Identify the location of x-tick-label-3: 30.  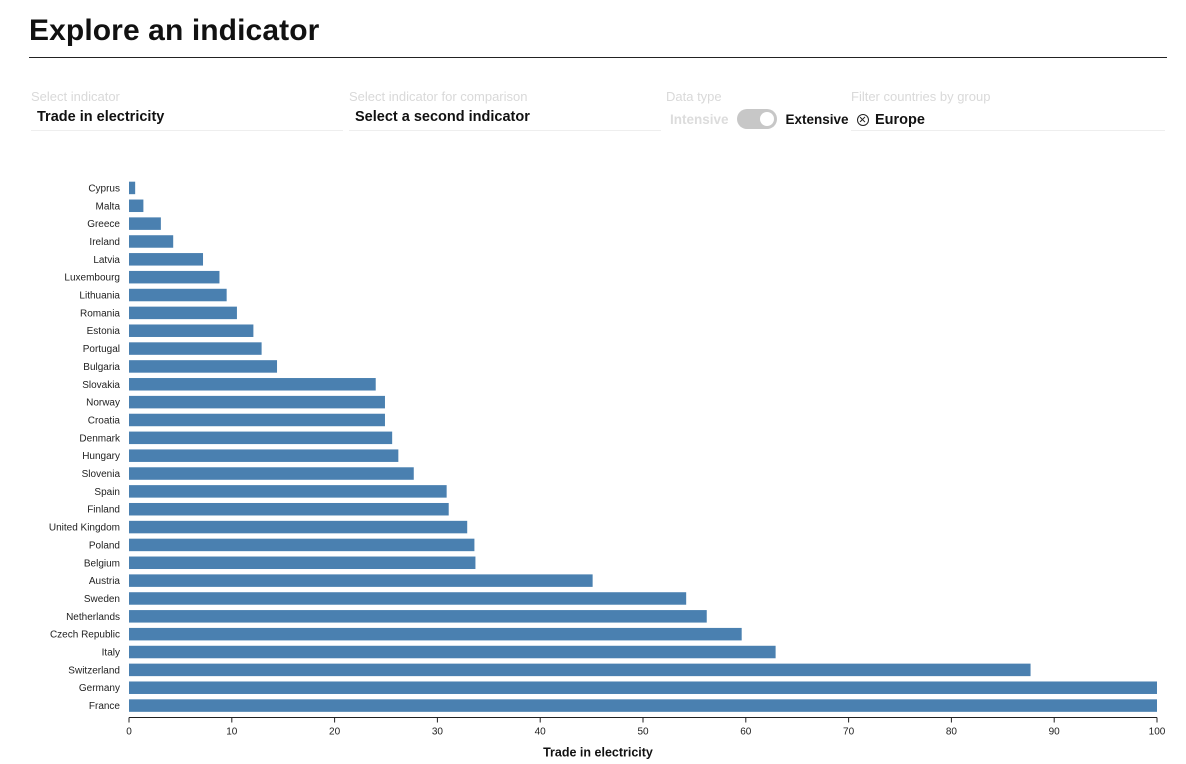
(438, 732).